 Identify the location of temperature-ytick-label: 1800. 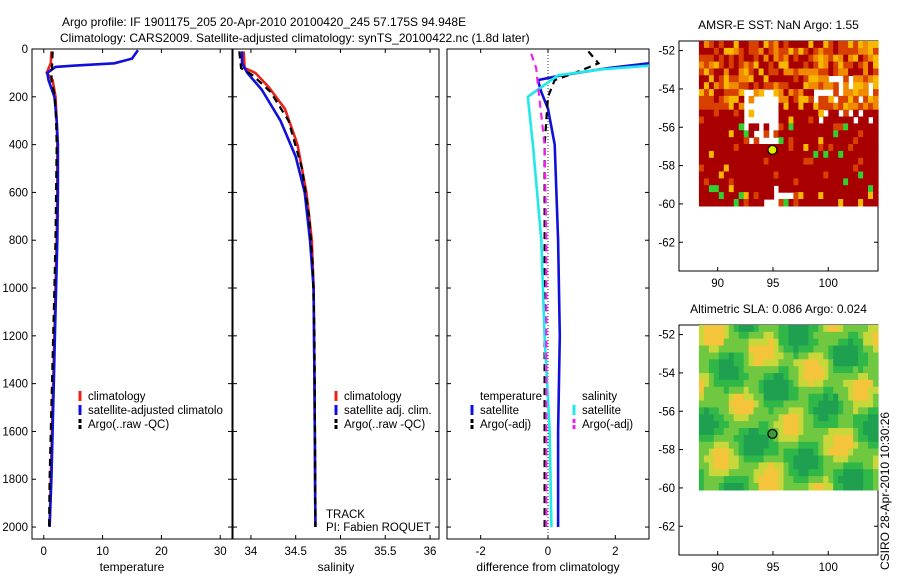
(15, 480).